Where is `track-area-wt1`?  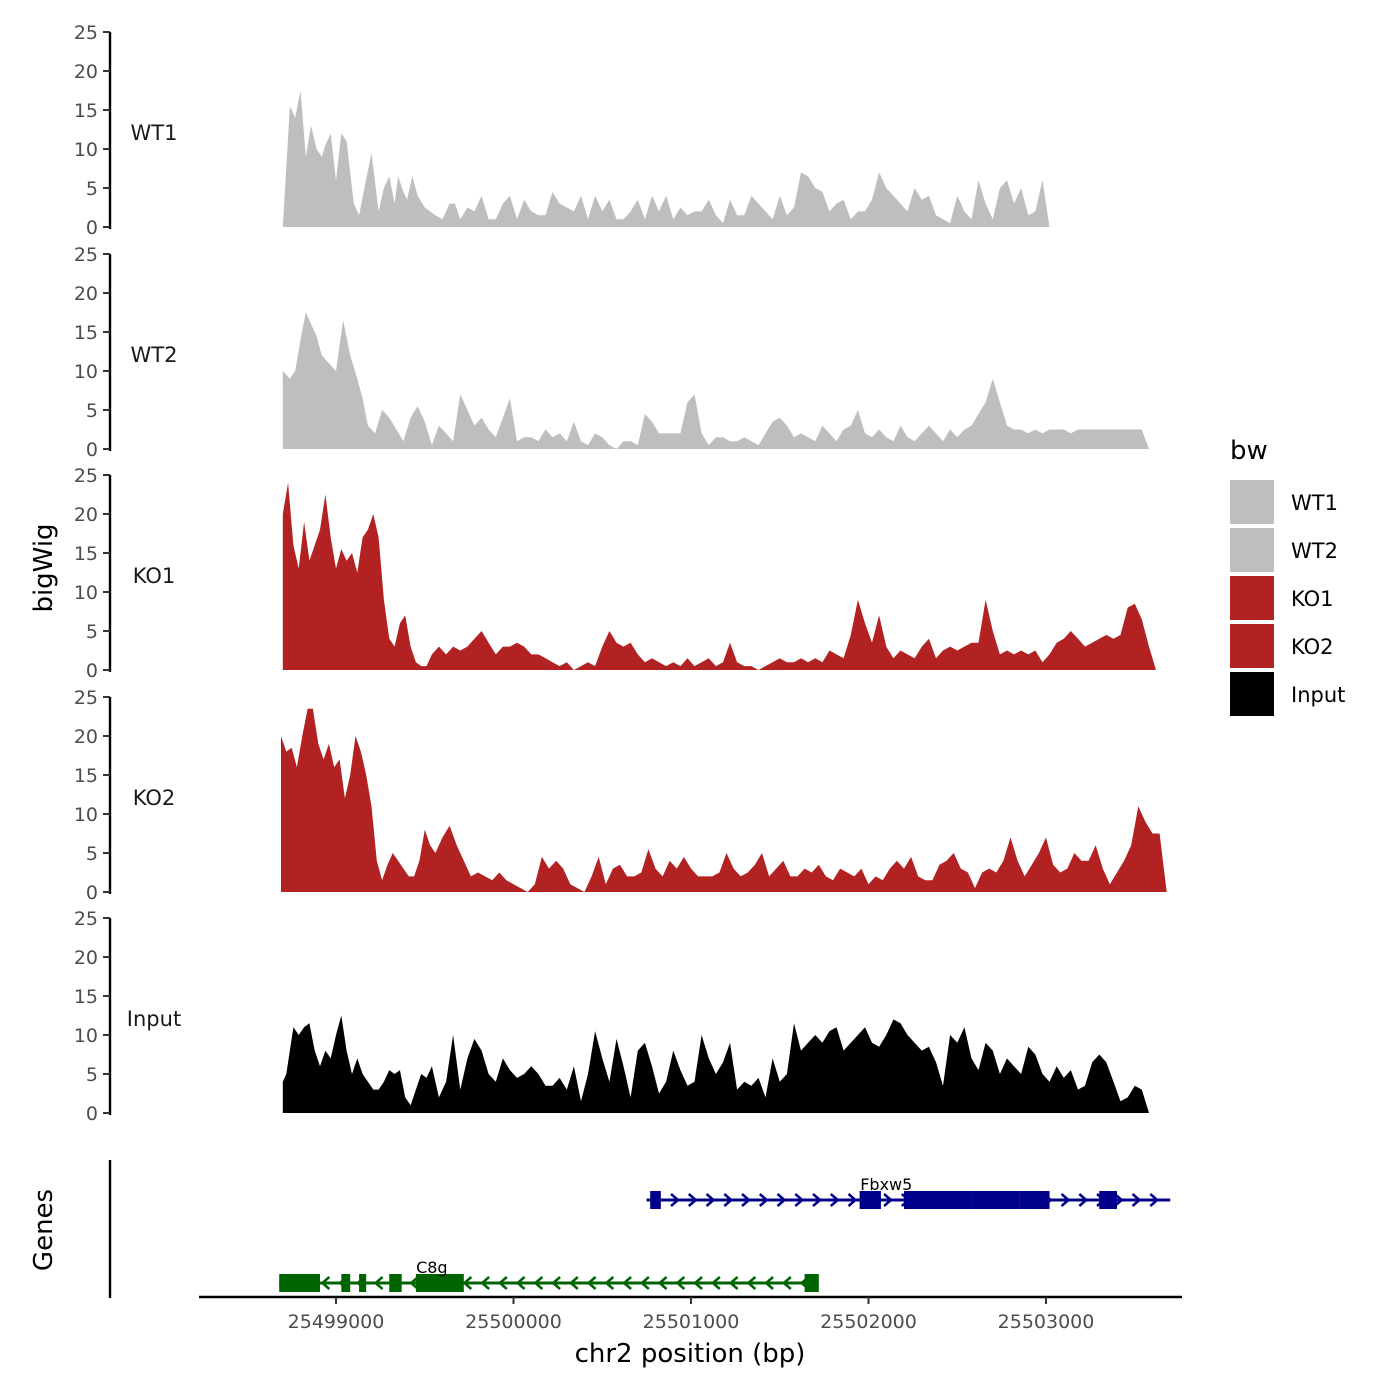 track-area-wt1 is located at coordinates (666, 158).